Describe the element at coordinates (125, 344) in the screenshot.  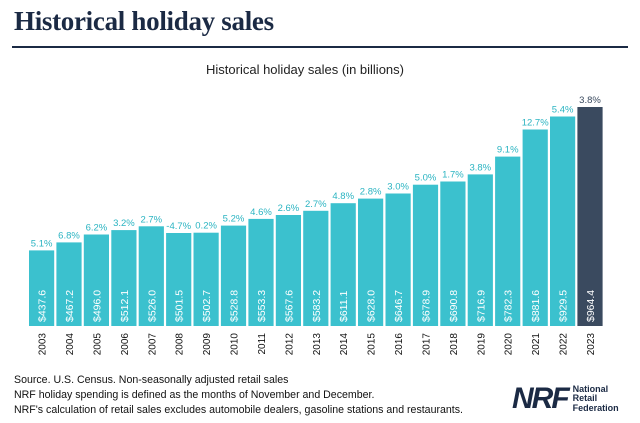
I see `year-label-2006: 2006` at that location.